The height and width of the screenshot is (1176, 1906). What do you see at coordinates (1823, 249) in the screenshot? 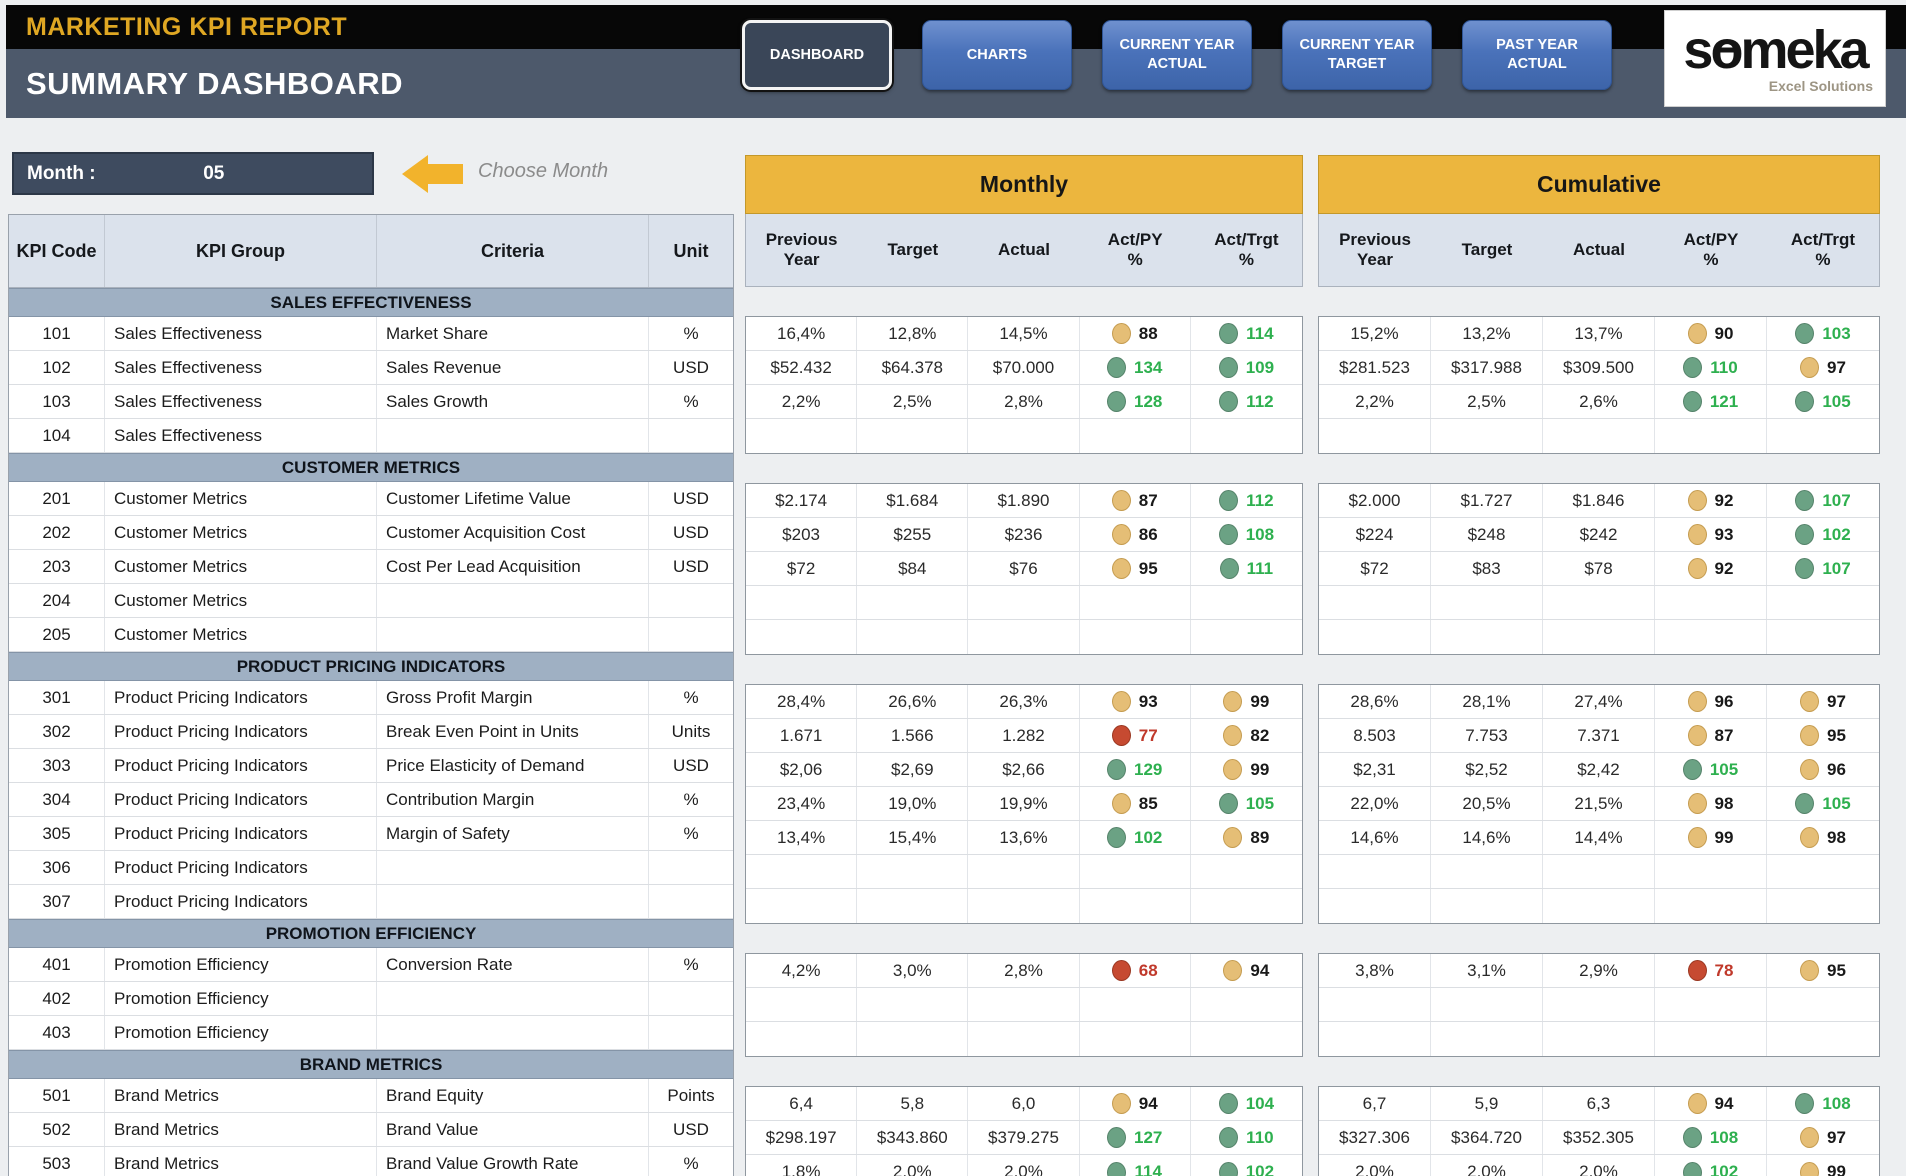
I see `value-col-header: Act/Trgt %` at bounding box center [1823, 249].